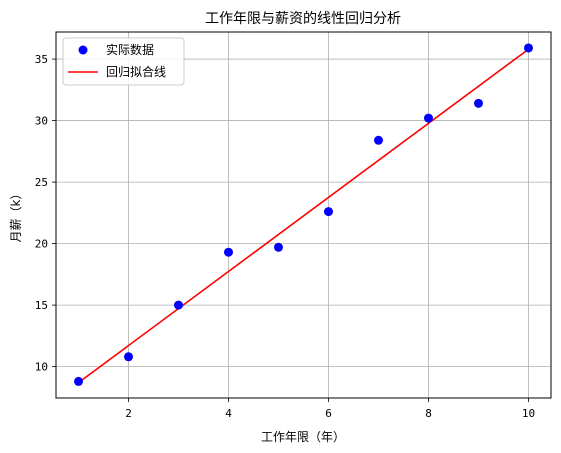 The width and height of the screenshot is (561, 453). What do you see at coordinates (303, 437) in the screenshot?
I see `x-axis-label: 工作年限（年）` at bounding box center [303, 437].